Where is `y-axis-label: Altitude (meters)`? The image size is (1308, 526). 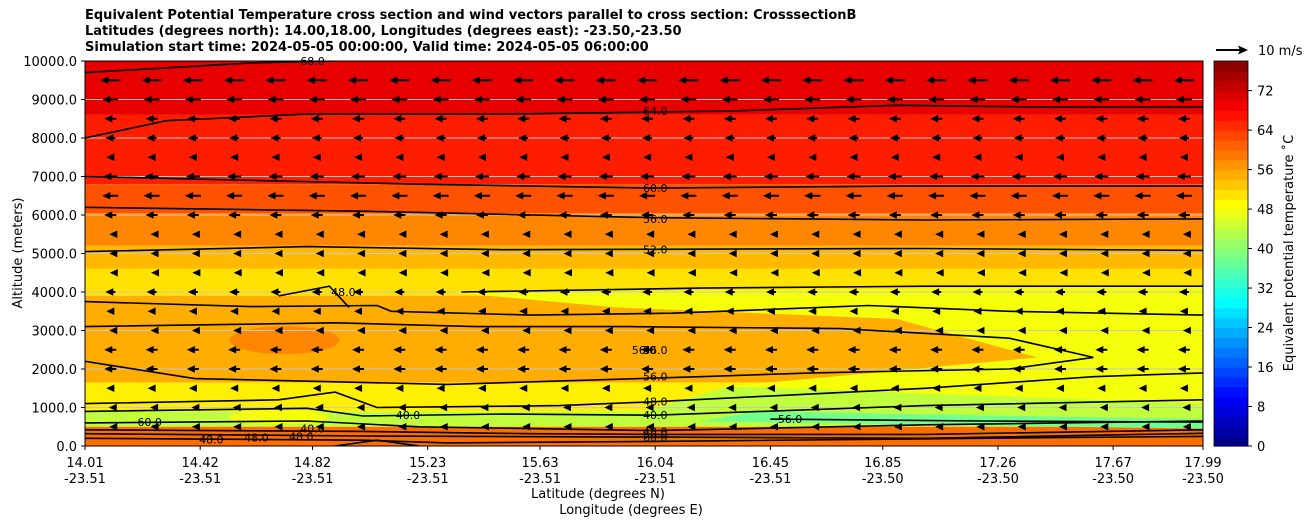 y-axis-label: Altitude (meters) is located at coordinates (18, 253).